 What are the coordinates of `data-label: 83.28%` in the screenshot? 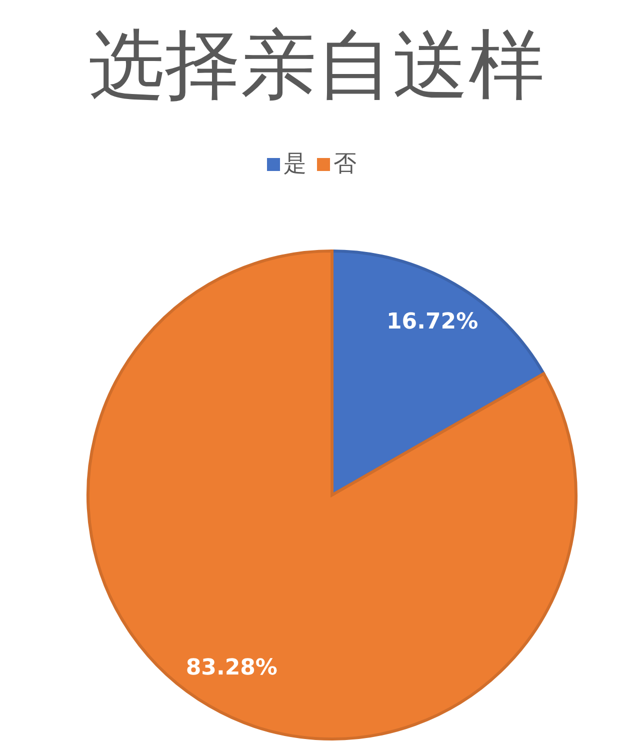 It's located at (232, 668).